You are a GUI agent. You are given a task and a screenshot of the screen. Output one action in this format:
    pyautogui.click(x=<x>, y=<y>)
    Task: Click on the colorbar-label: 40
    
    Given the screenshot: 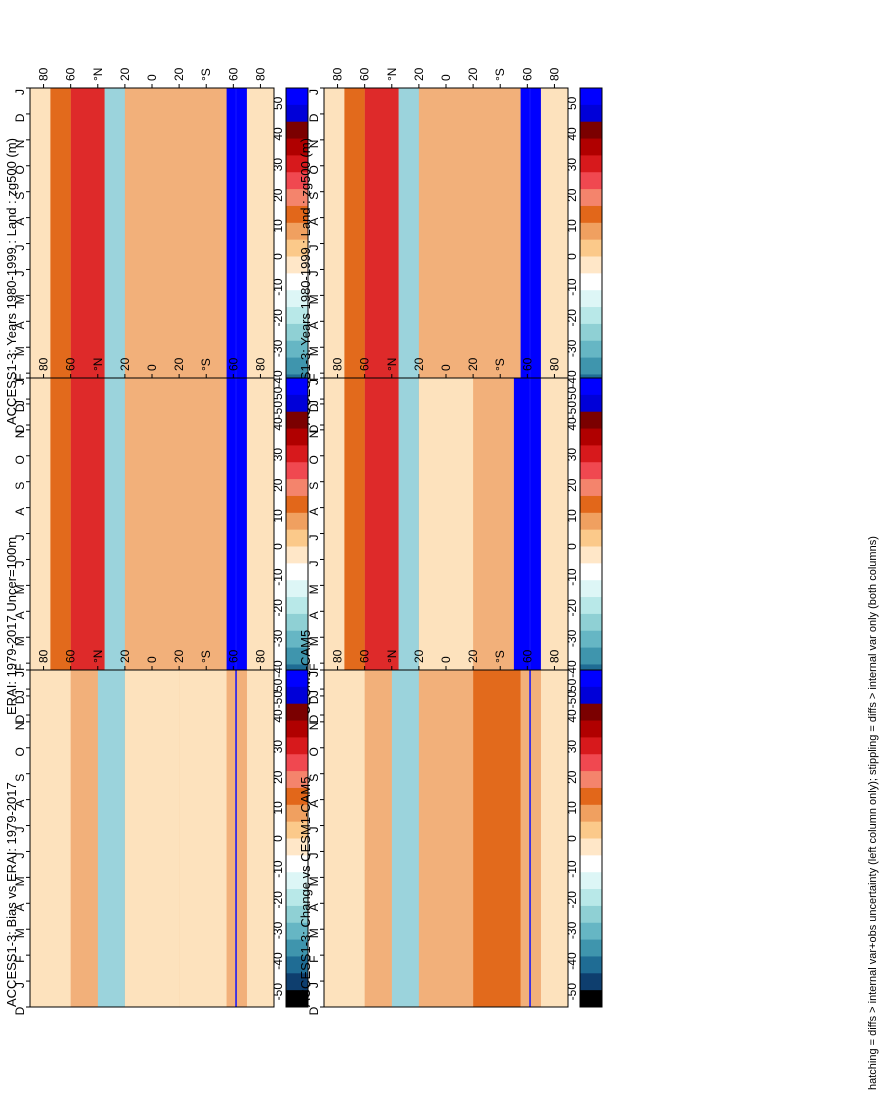 What is the action you would take?
    pyautogui.click(x=572, y=716)
    